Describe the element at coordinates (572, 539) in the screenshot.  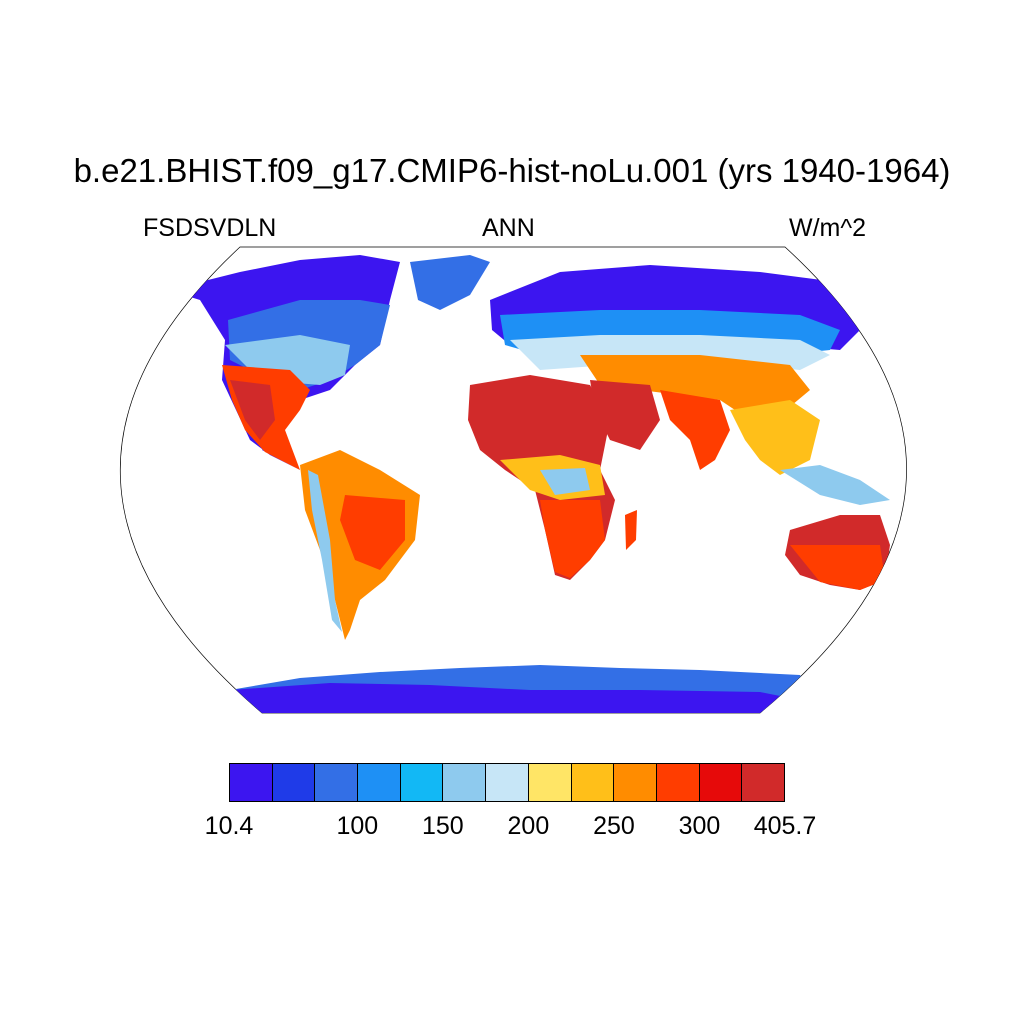
I see `africa-south` at that location.